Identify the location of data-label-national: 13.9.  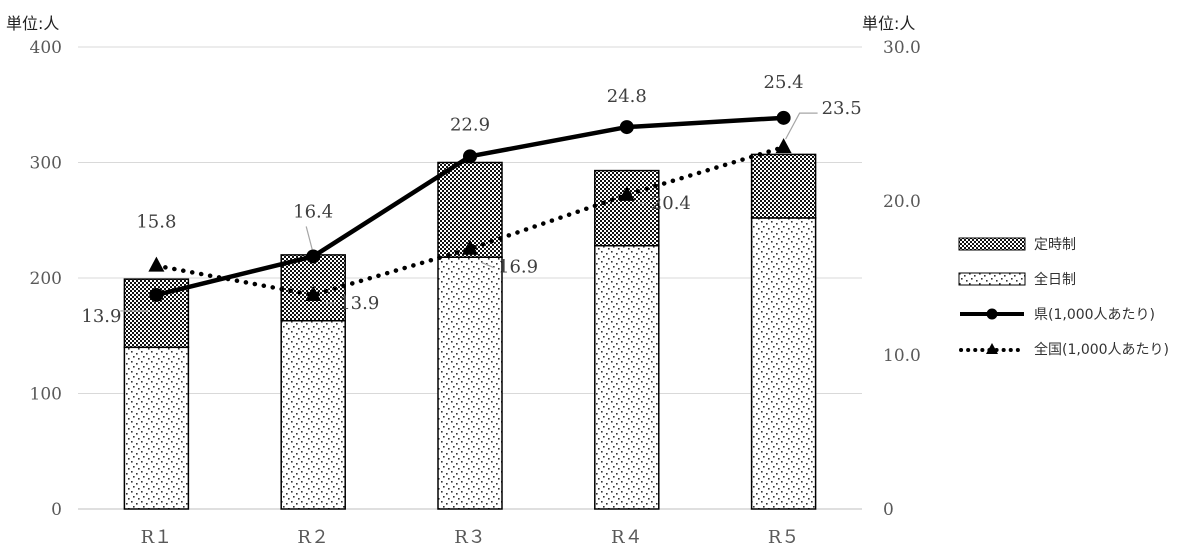
(359, 303).